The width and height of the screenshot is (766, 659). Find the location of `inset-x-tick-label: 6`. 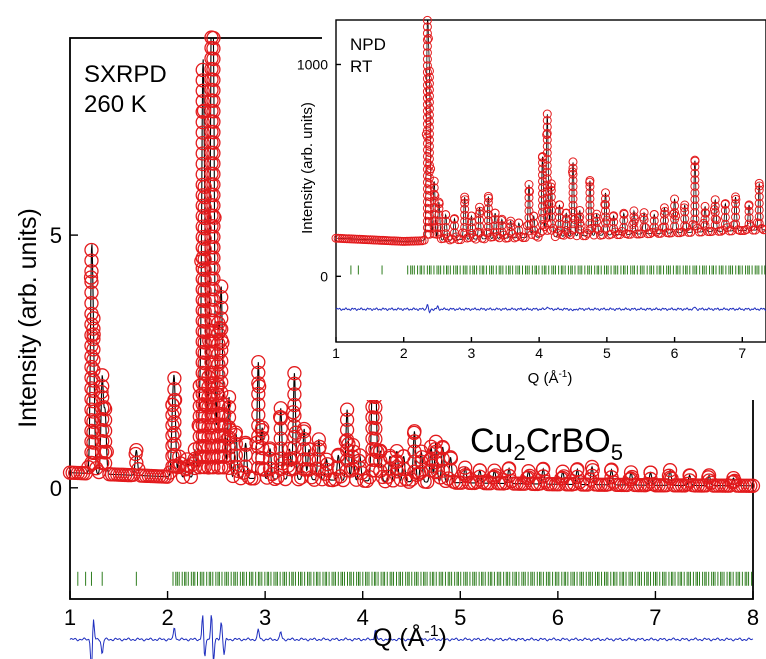

inset-x-tick-label: 6 is located at coordinates (675, 353).